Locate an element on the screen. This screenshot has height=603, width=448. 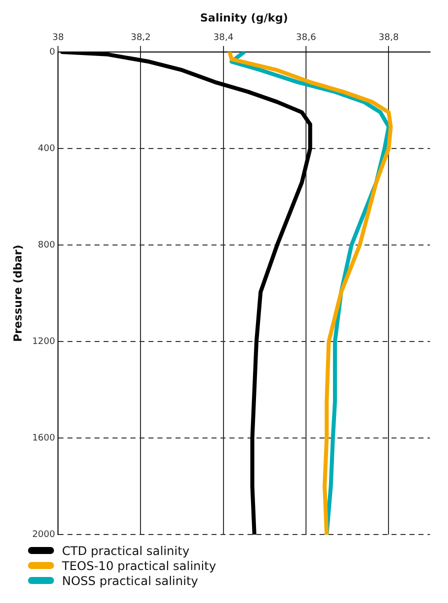
x-tick-label: 38 is located at coordinates (58, 37).